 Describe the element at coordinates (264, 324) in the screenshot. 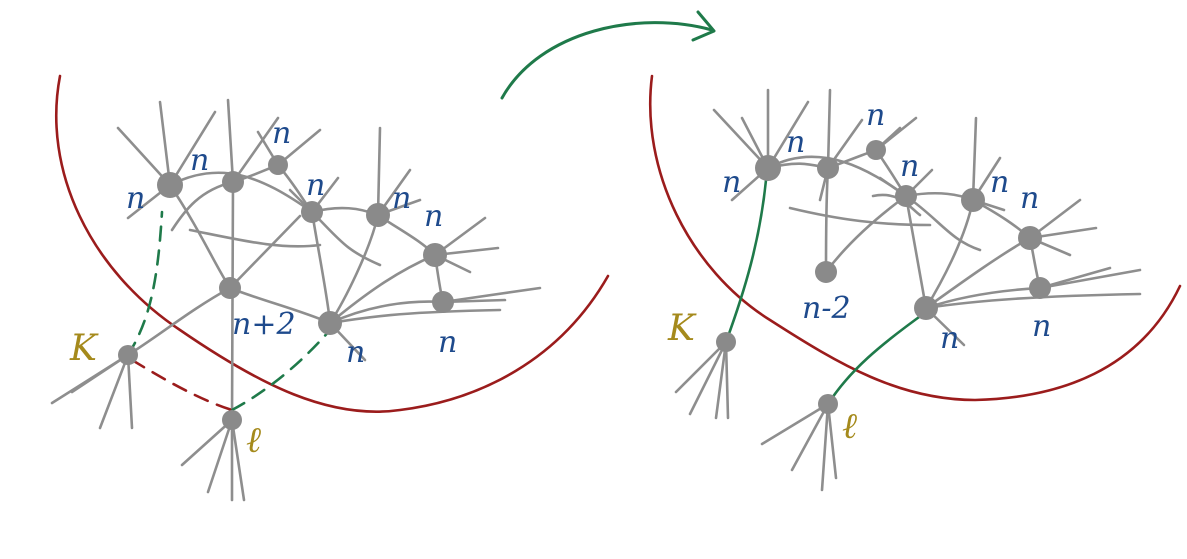

I see `left-degree-label: n+2` at that location.